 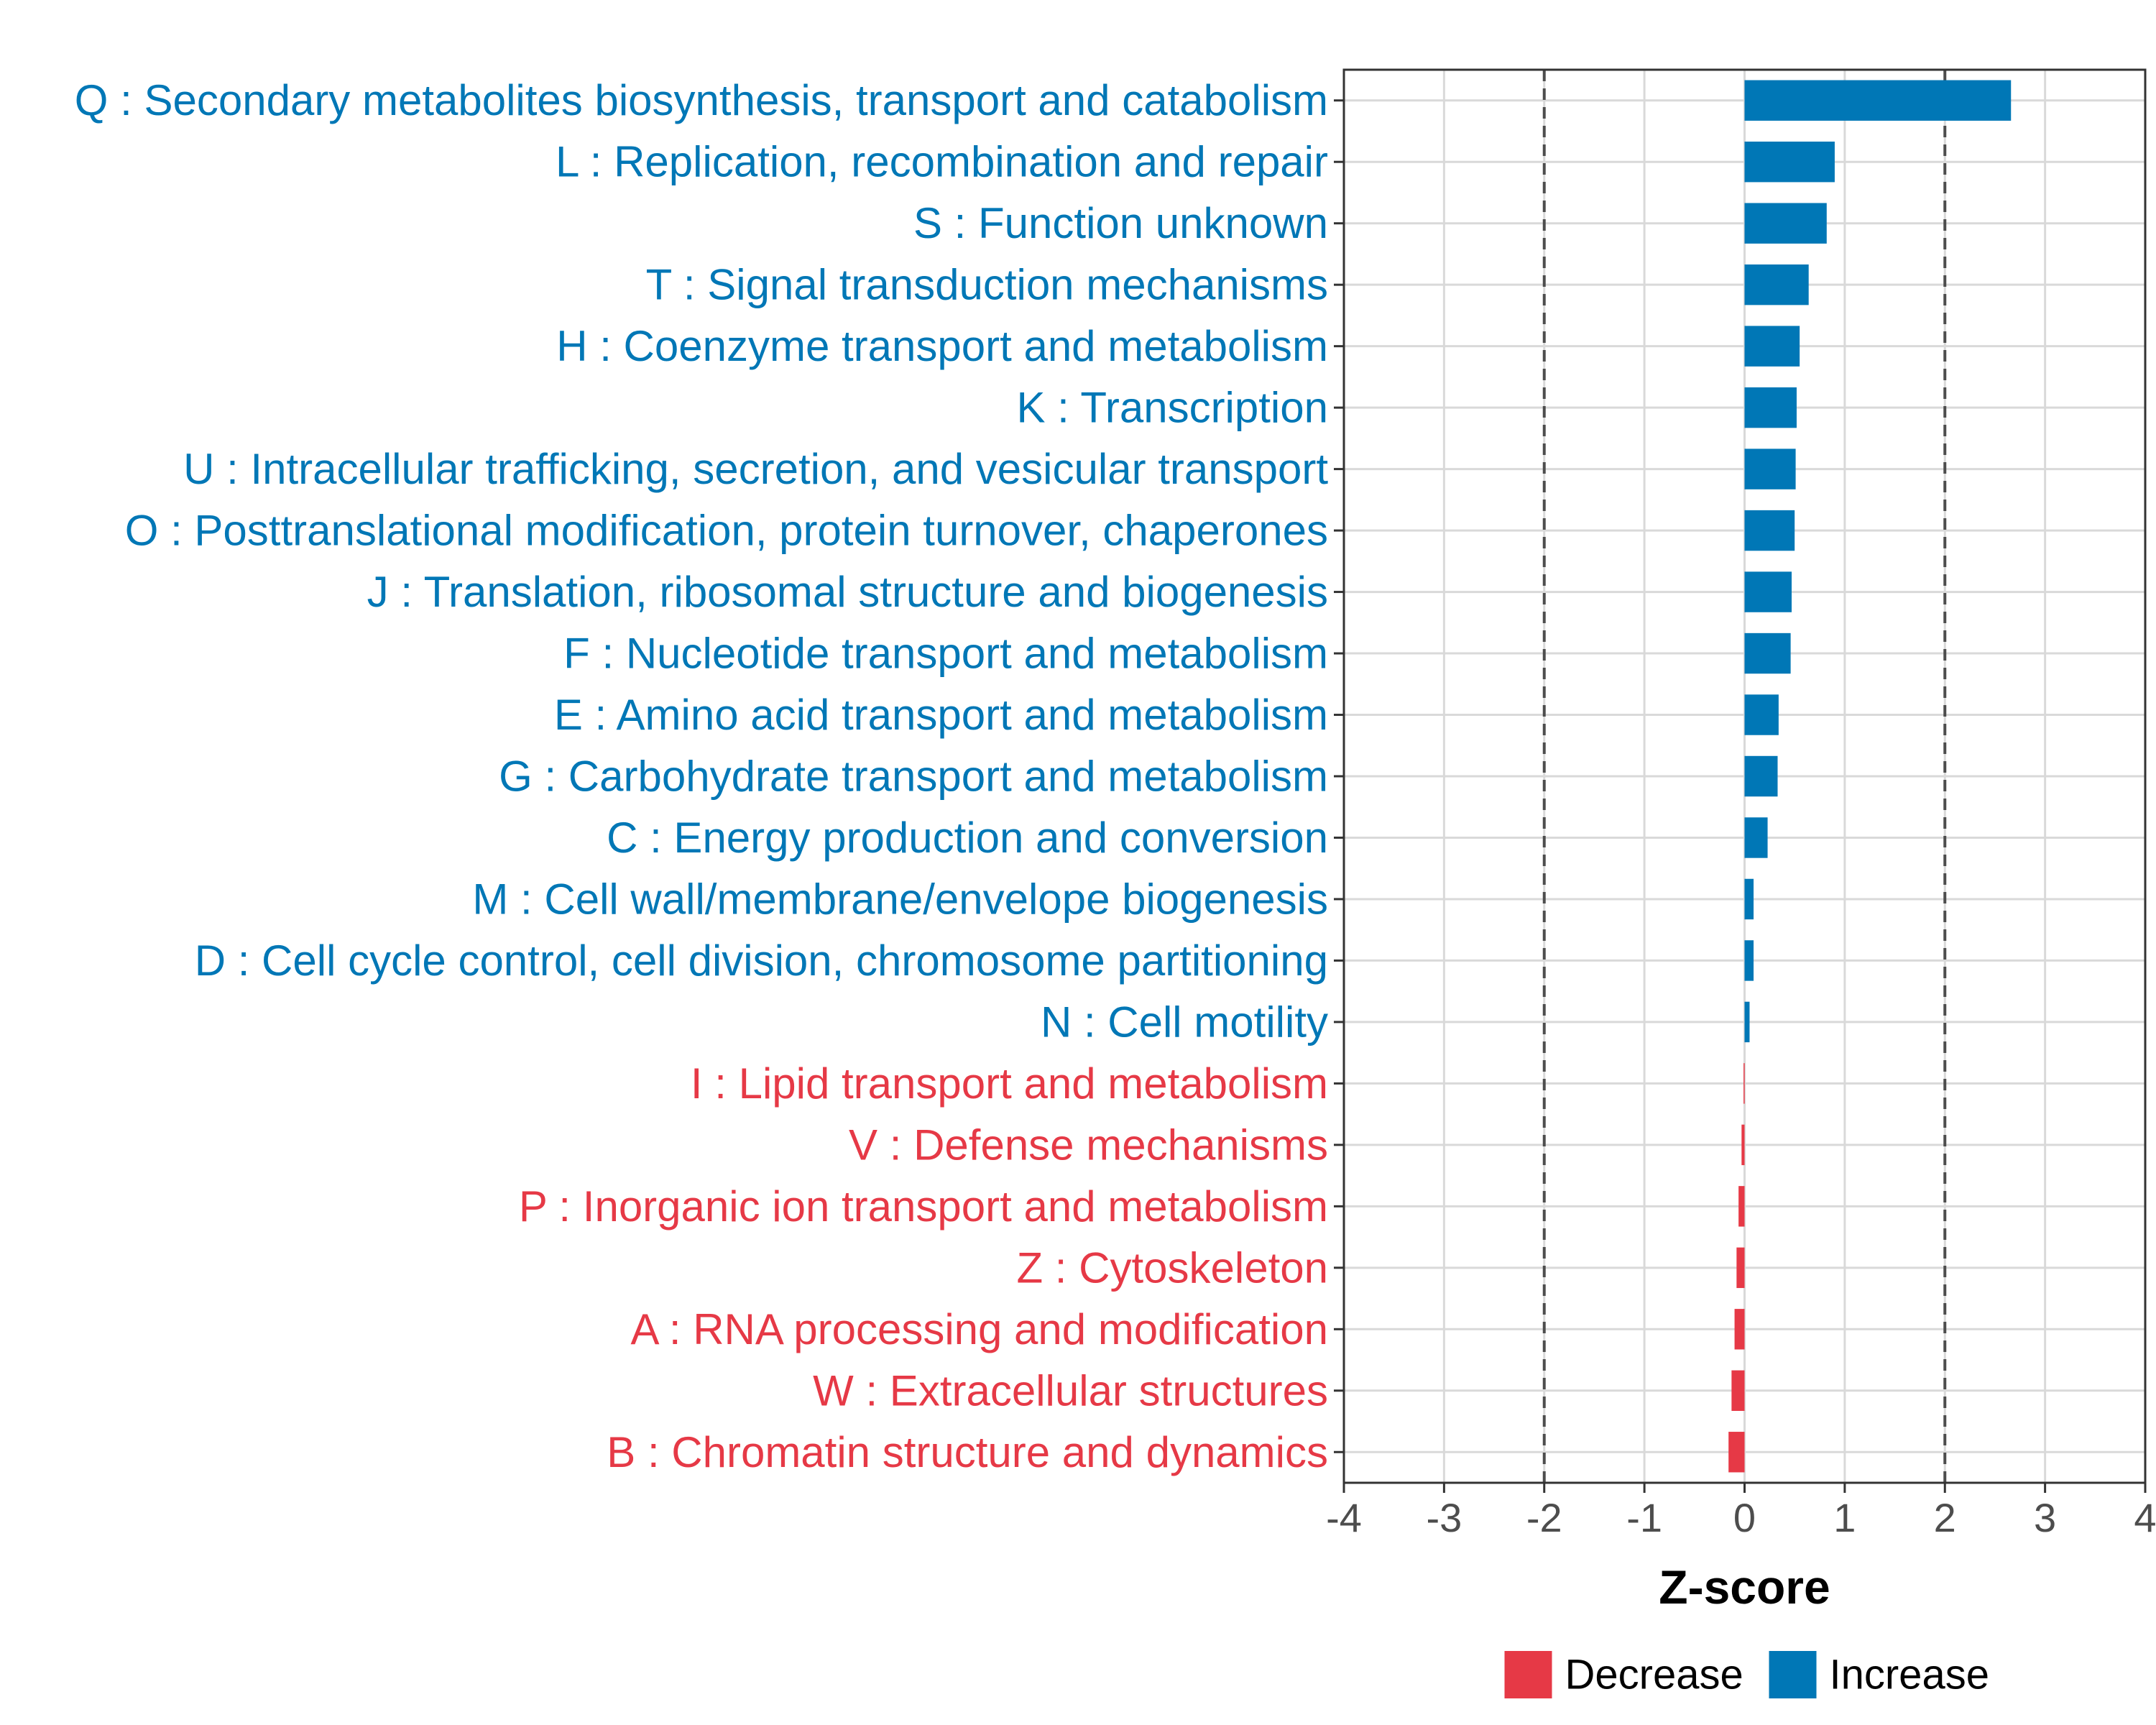 What do you see at coordinates (1745, 1587) in the screenshot?
I see `x-axis-title: Z-score` at bounding box center [1745, 1587].